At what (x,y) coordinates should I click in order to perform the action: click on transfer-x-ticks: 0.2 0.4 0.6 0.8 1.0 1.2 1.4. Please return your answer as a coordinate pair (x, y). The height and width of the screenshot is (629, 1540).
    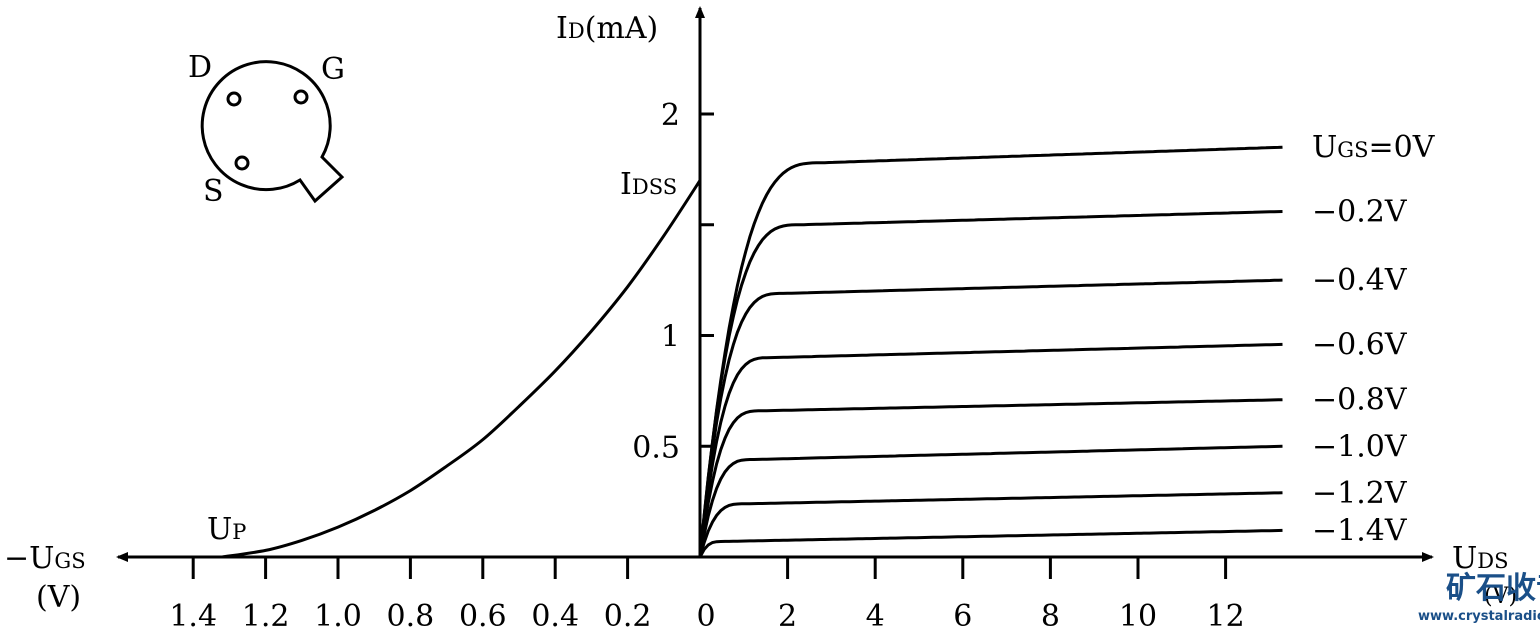
    Looking at the image, I should click on (410, 593).